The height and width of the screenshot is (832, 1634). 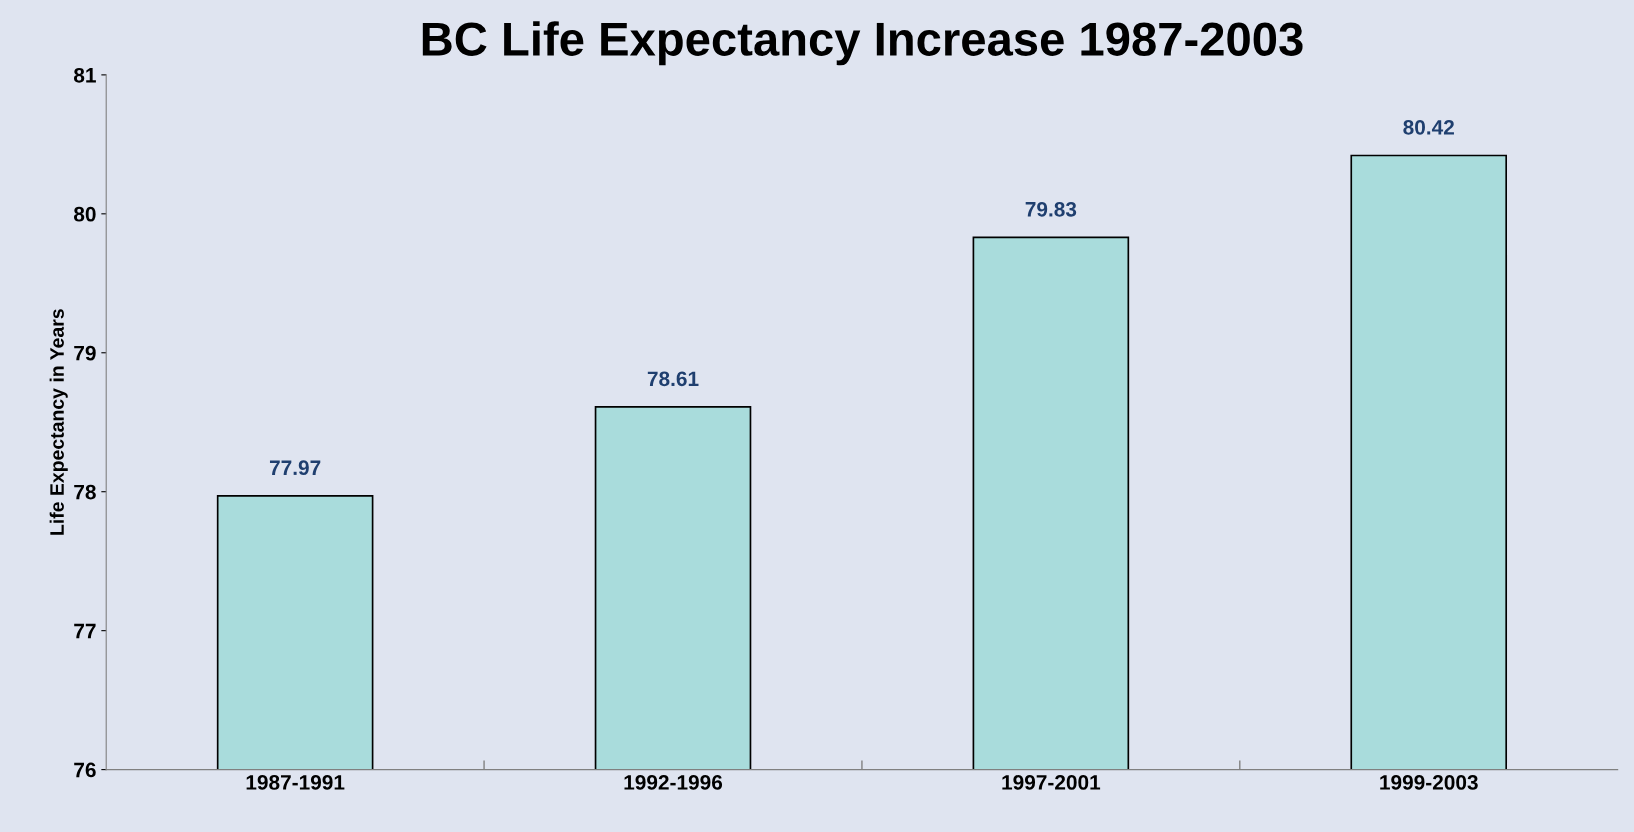 I want to click on data-label: 79.83, so click(x=1051, y=209).